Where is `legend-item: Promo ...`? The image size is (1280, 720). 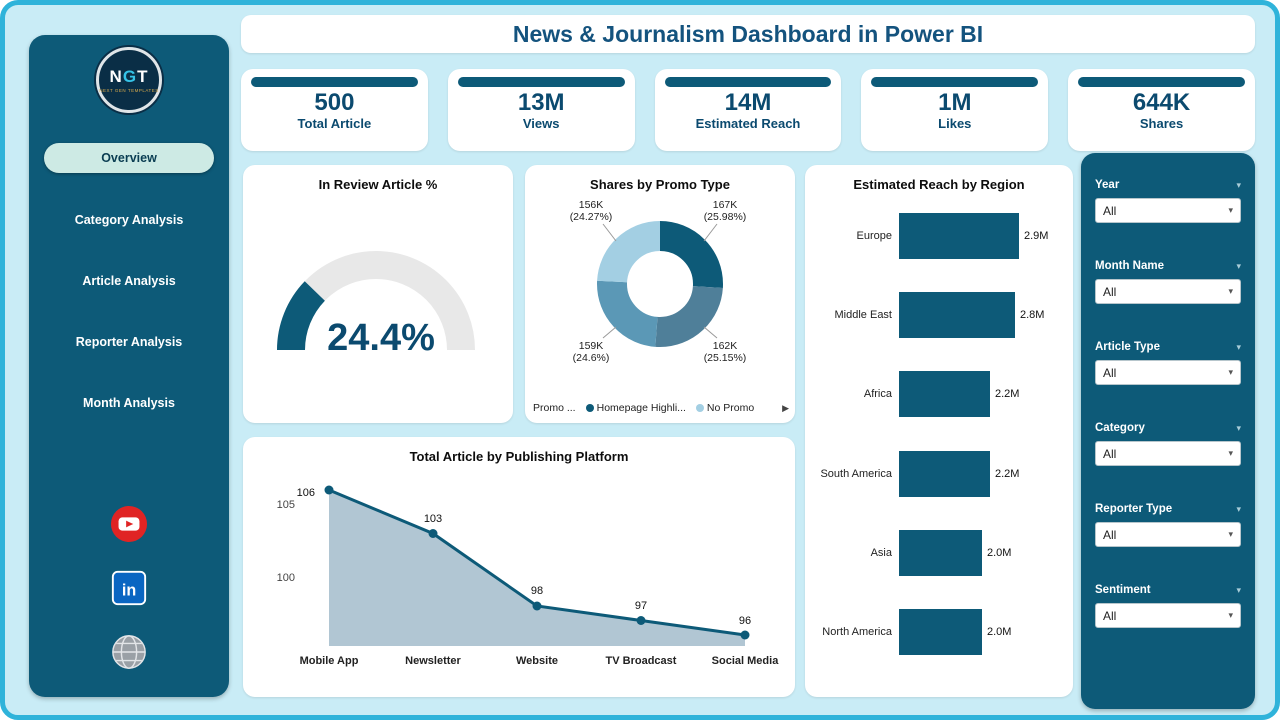
legend-item: Promo ... is located at coordinates (554, 408).